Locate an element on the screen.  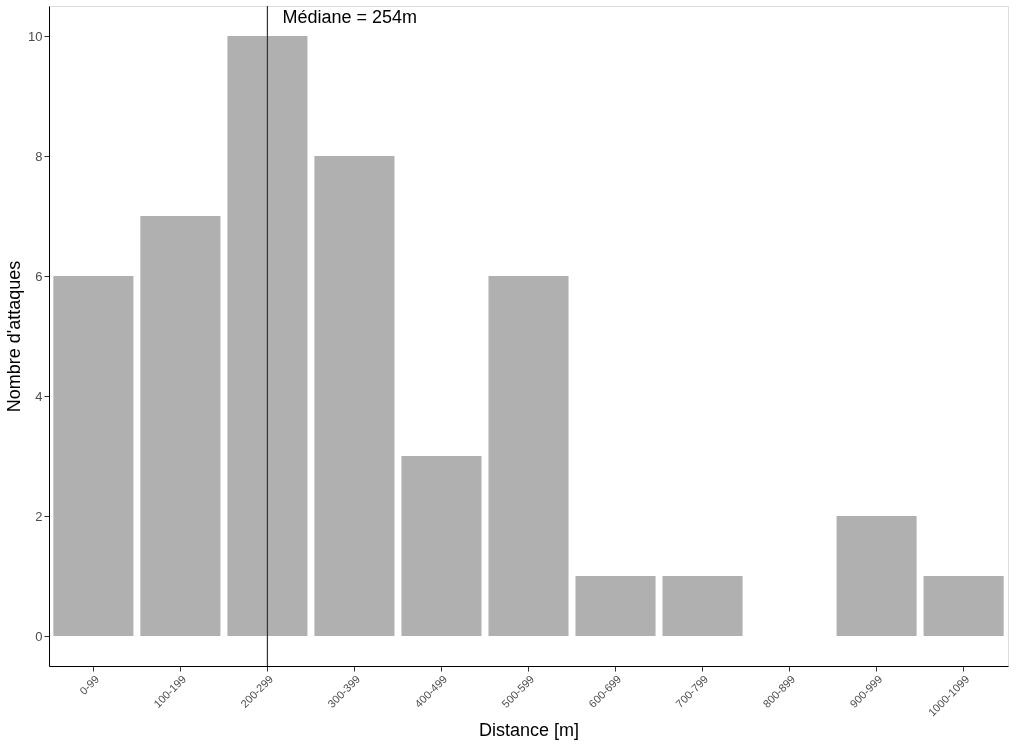
x-tick-label: 0-99 is located at coordinates (89, 684).